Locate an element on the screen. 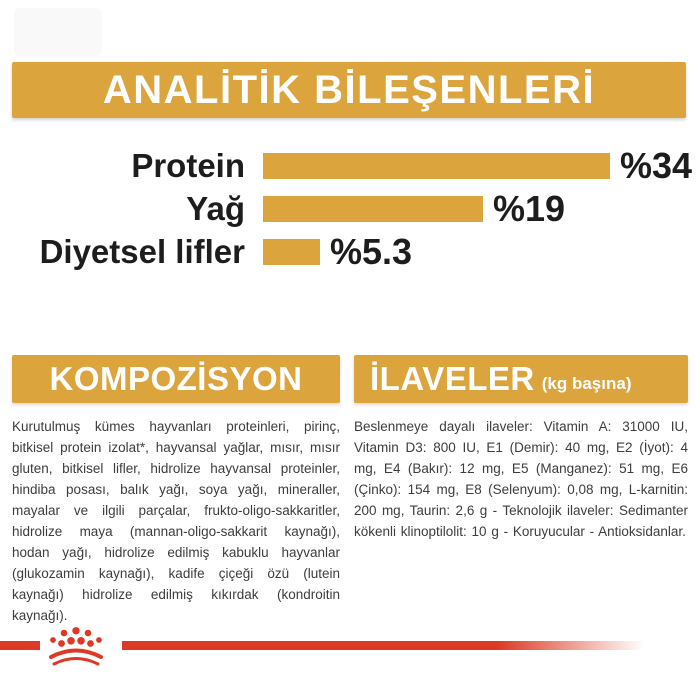 Image resolution: width=700 pixels, height=700 pixels. bar-label-protein: Protein is located at coordinates (188, 165).